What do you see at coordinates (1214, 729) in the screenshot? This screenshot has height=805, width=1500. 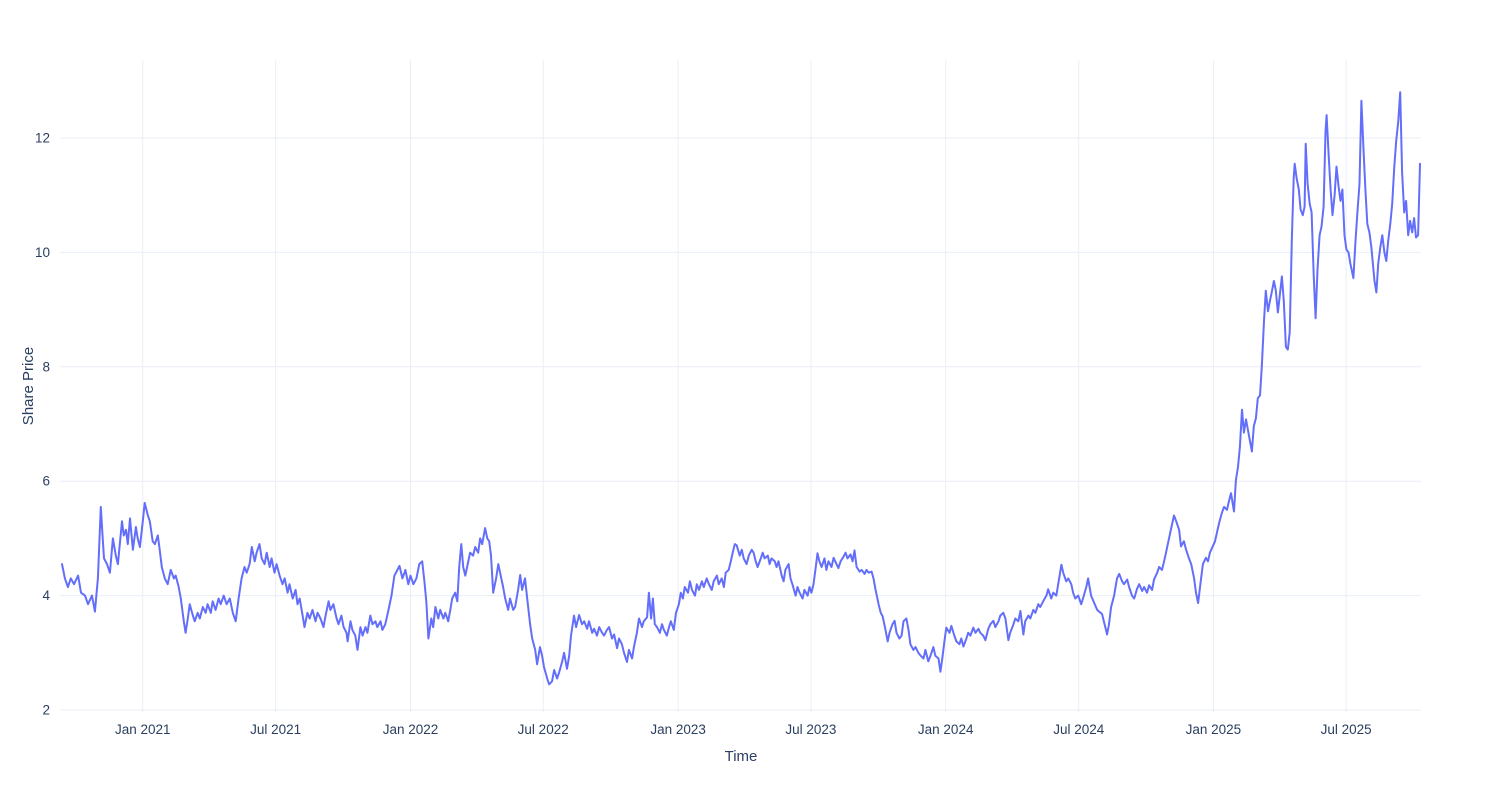 I see `x-tick-label: Jan 2025` at bounding box center [1214, 729].